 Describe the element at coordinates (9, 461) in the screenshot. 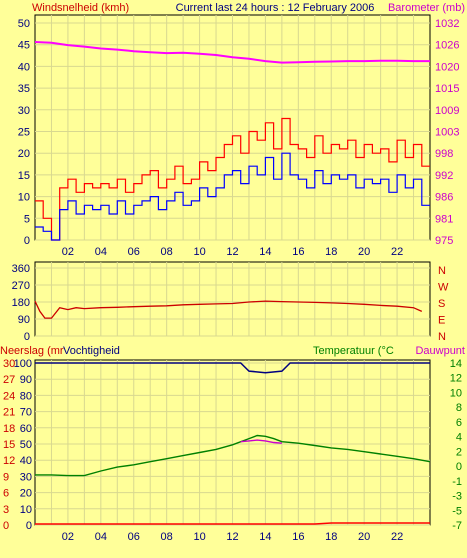

I see `rain-y-tick-label: 12` at that location.